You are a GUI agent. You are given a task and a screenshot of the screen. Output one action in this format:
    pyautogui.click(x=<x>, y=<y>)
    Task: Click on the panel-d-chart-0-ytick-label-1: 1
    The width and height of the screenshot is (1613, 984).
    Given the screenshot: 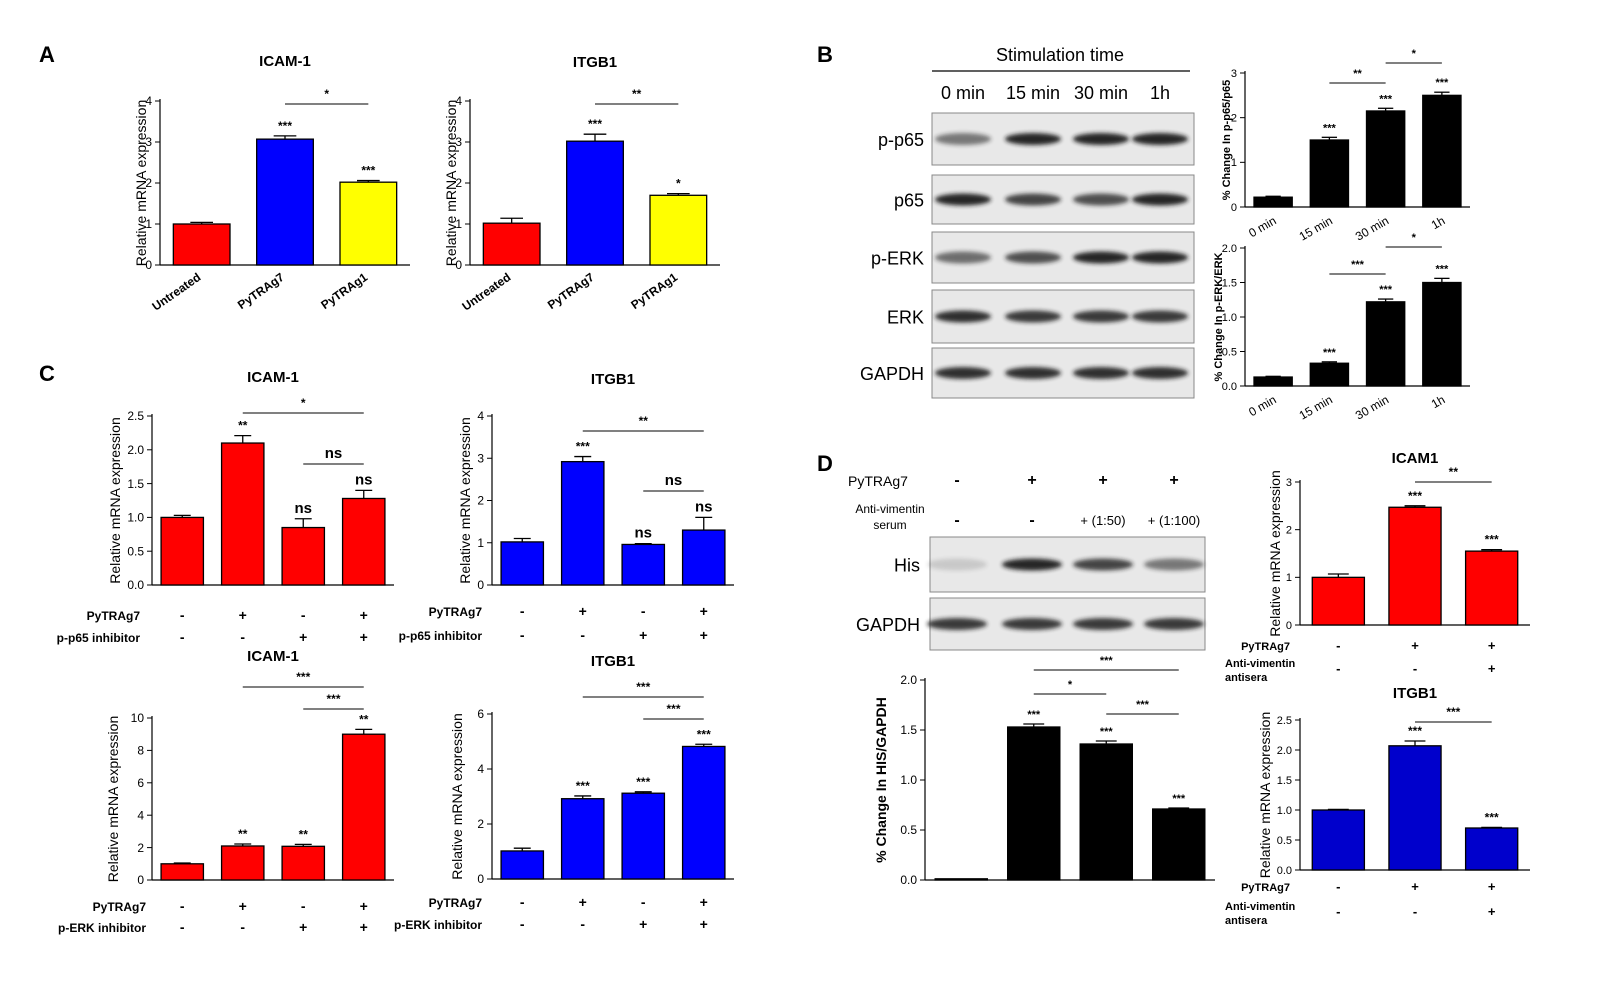 What is the action you would take?
    pyautogui.click(x=1289, y=578)
    